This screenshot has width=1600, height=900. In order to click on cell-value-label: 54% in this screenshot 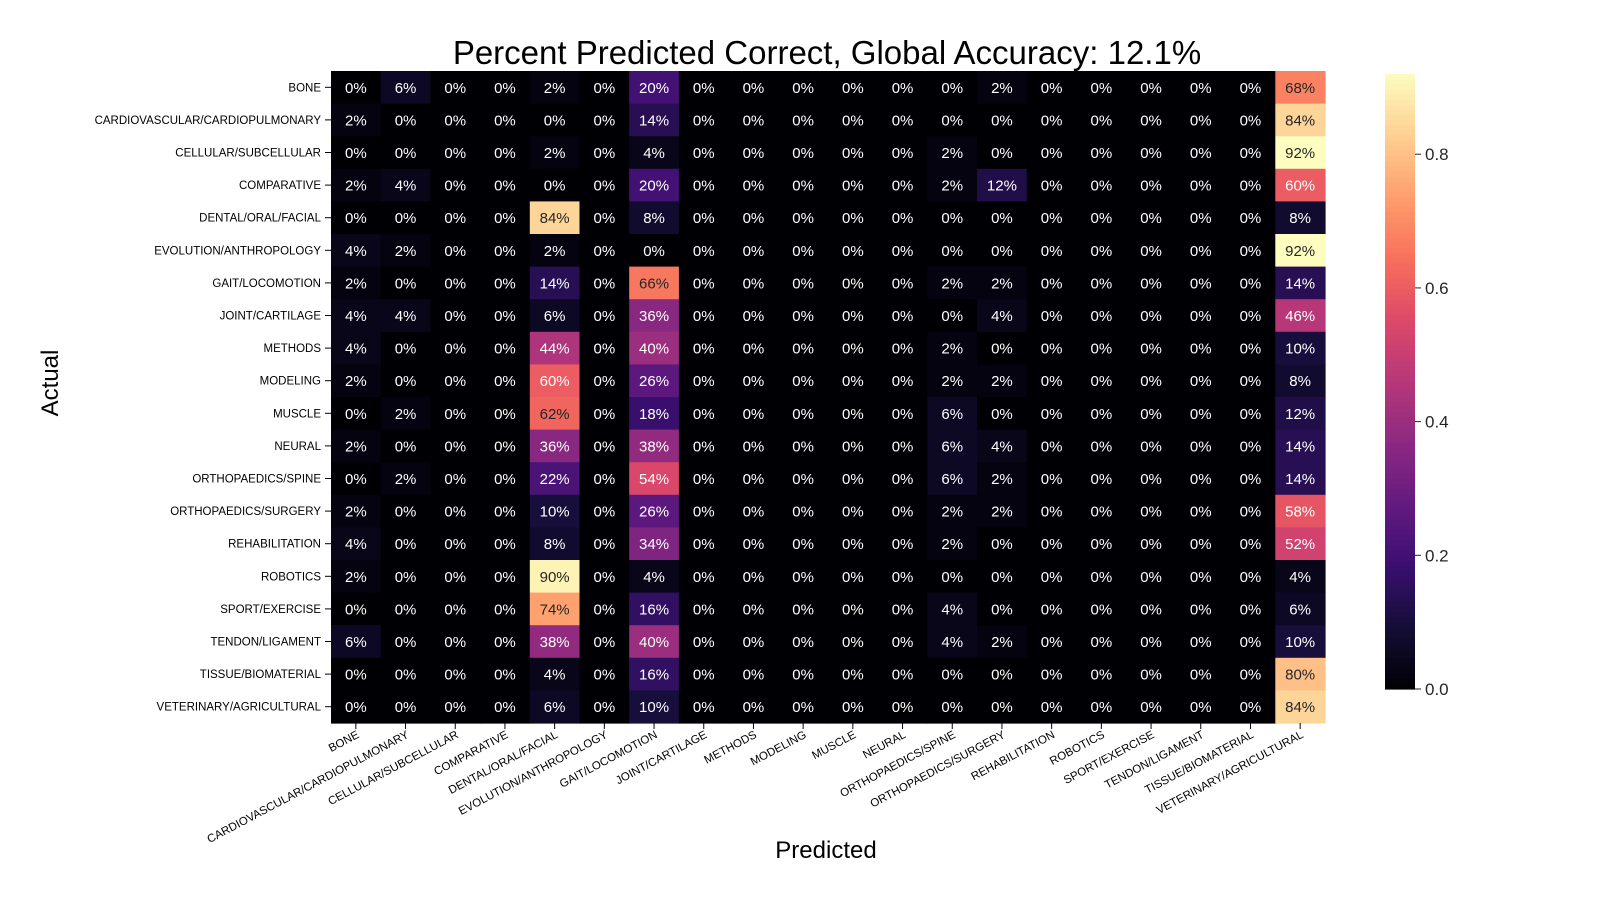, I will do `click(654, 479)`.